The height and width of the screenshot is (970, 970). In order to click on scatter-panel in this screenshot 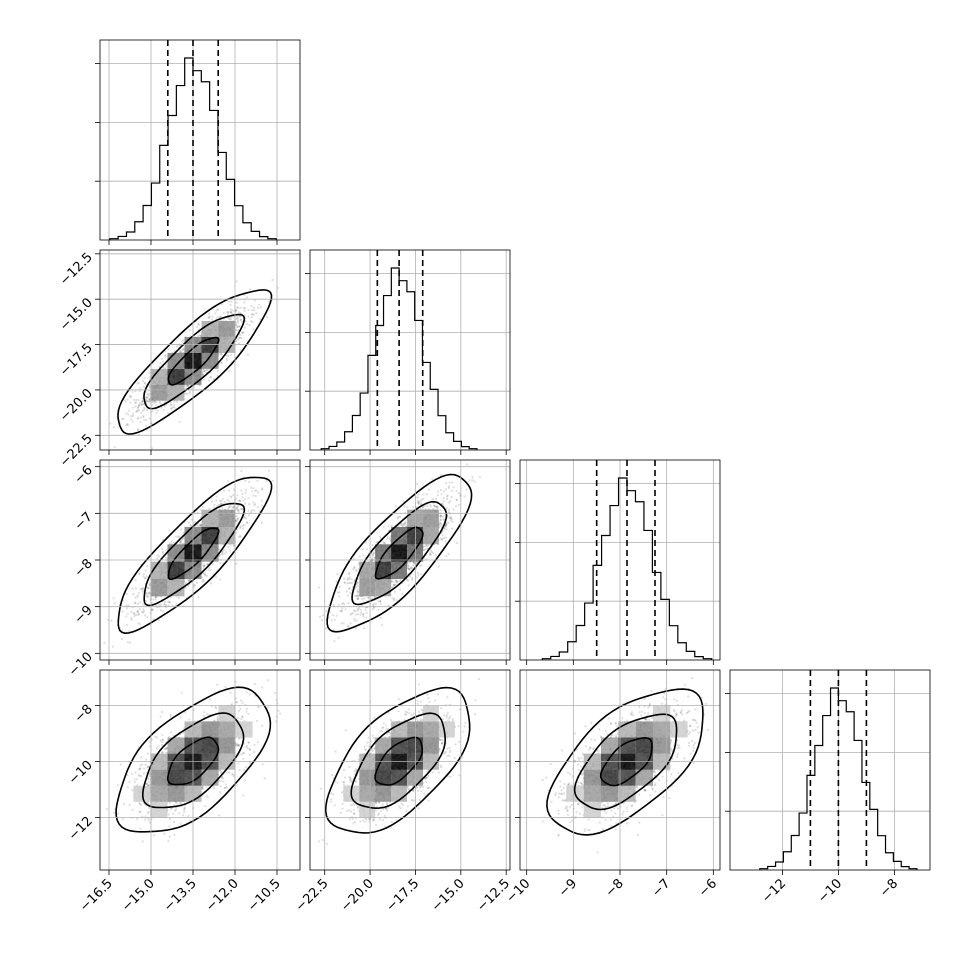, I will do `click(194, 364)`.